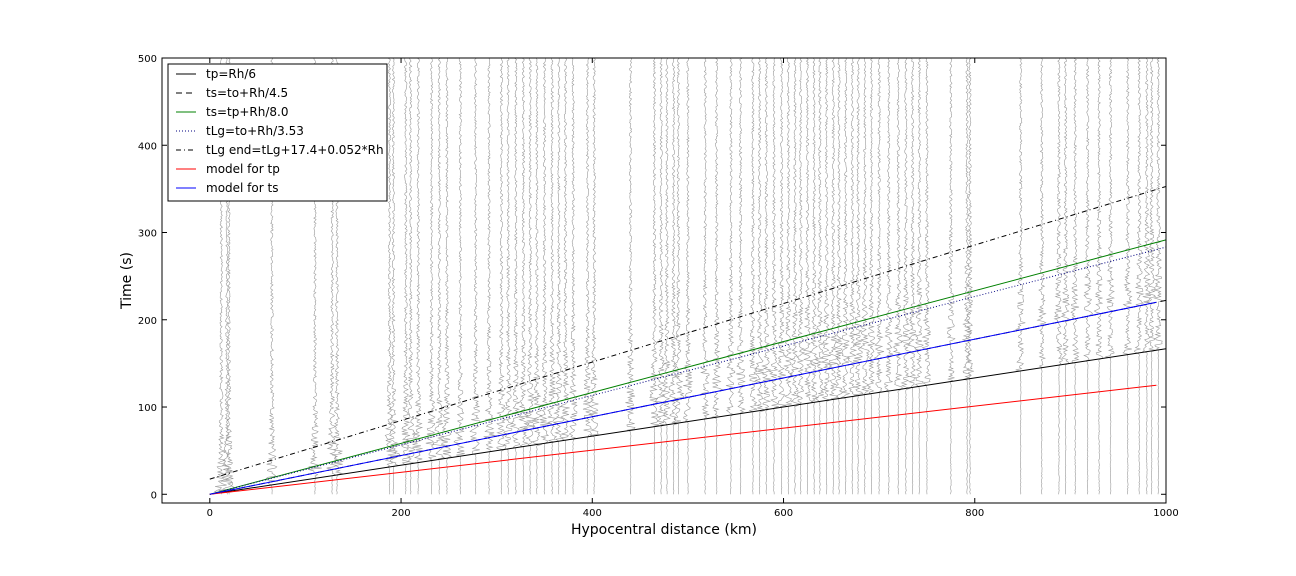 This screenshot has height=576, width=1296. I want to click on series-line, so click(683, 439).